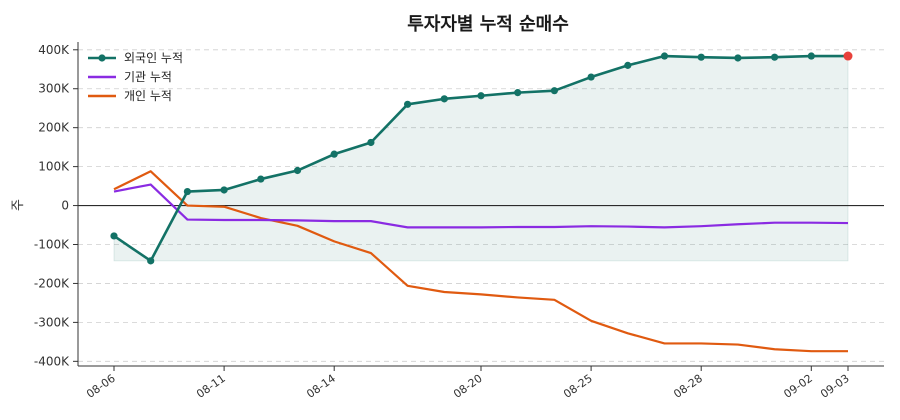 Image resolution: width=900 pixels, height=420 pixels. I want to click on legend-label-2: 개인 누적, so click(148, 96).